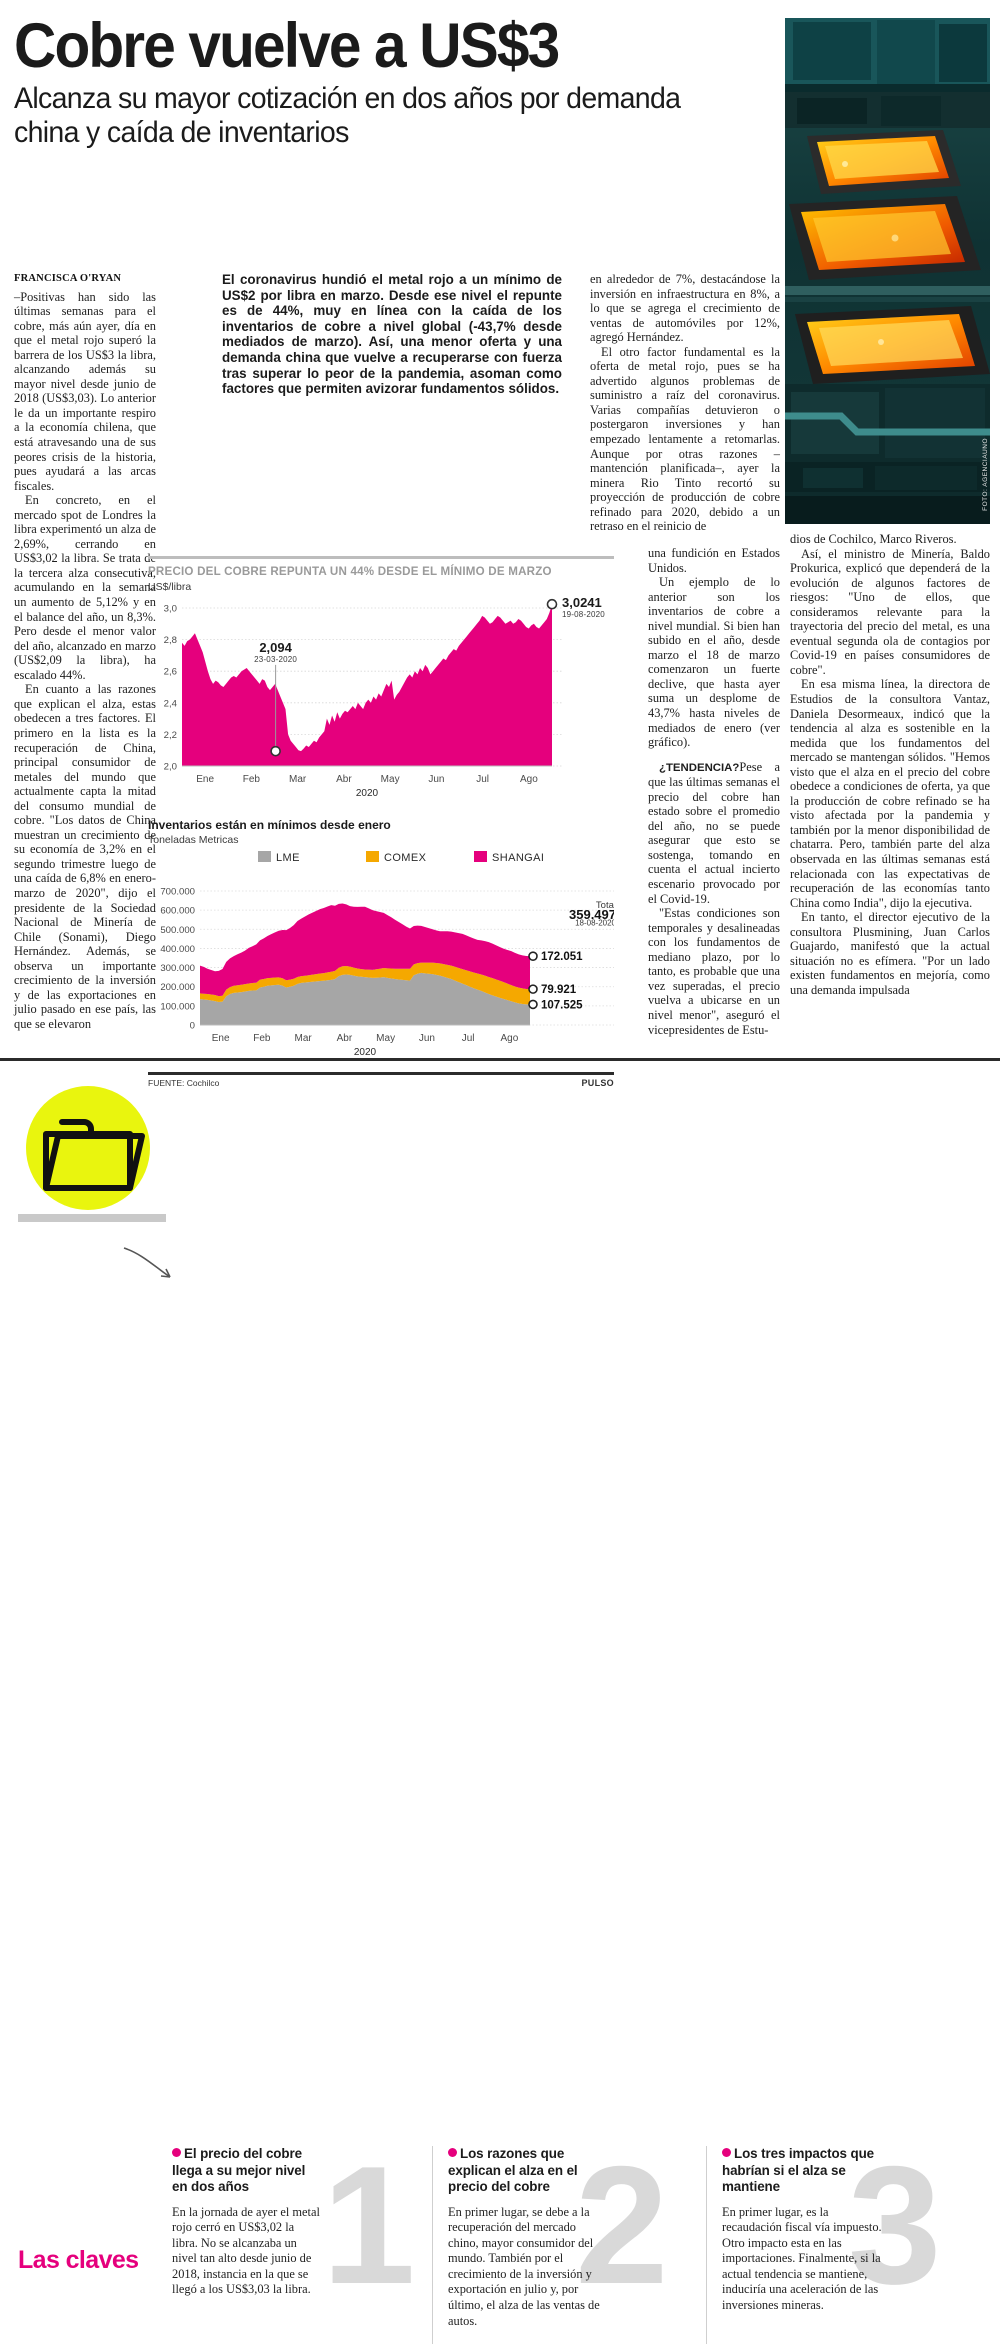 This screenshot has height=2344, width=1000. What do you see at coordinates (605, 905) in the screenshot?
I see `svg-text: Total` at bounding box center [605, 905].